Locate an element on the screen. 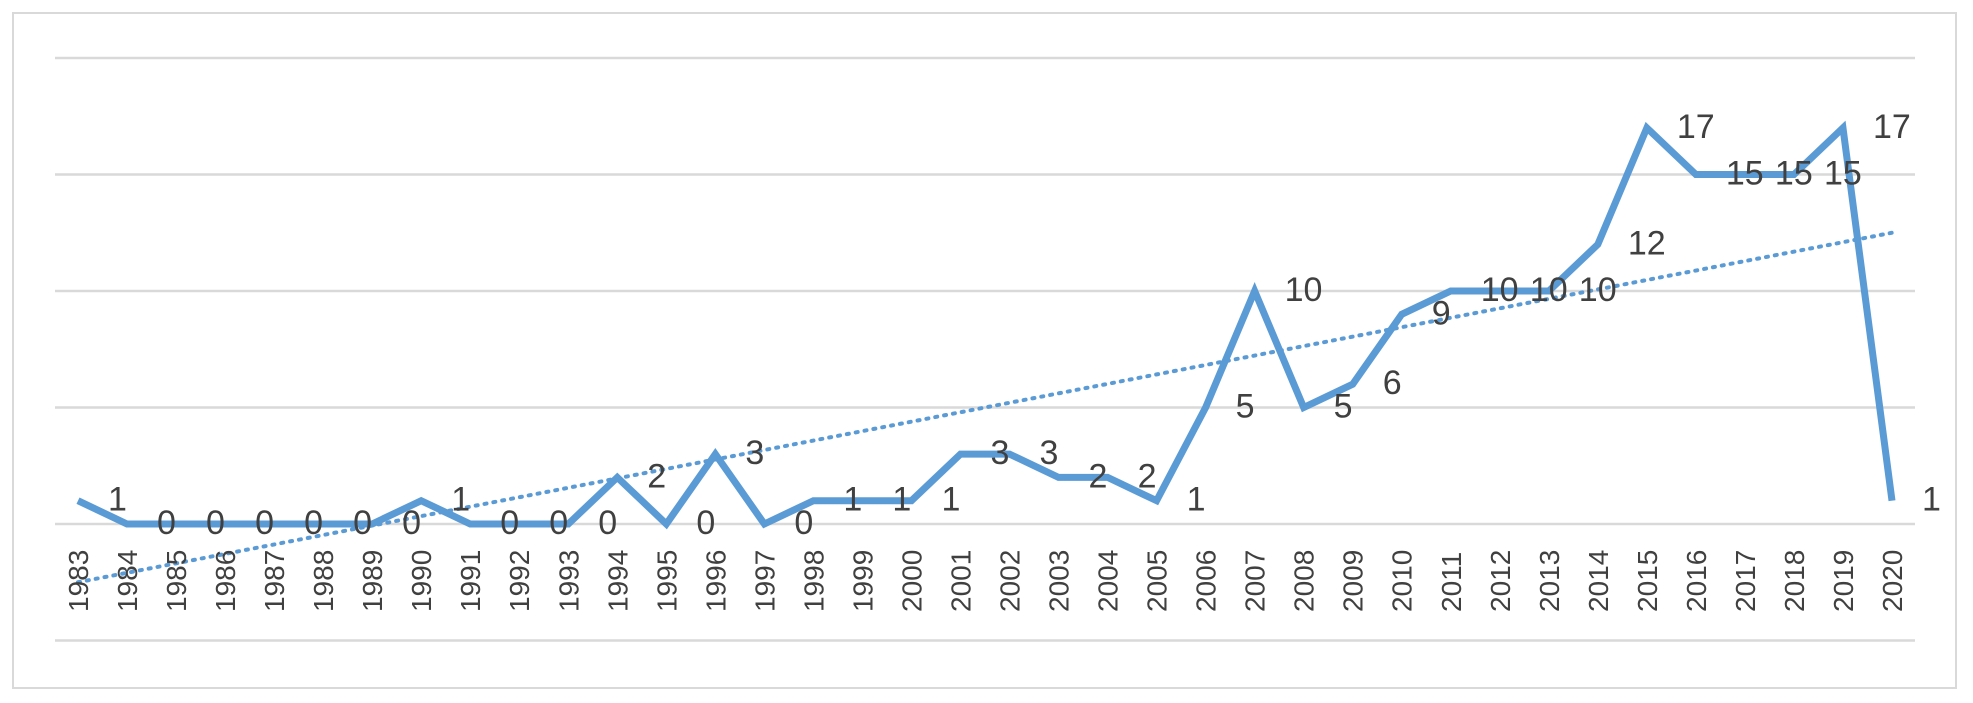 The image size is (1973, 703). x-tick-label: 2012 is located at coordinates (1500, 581).